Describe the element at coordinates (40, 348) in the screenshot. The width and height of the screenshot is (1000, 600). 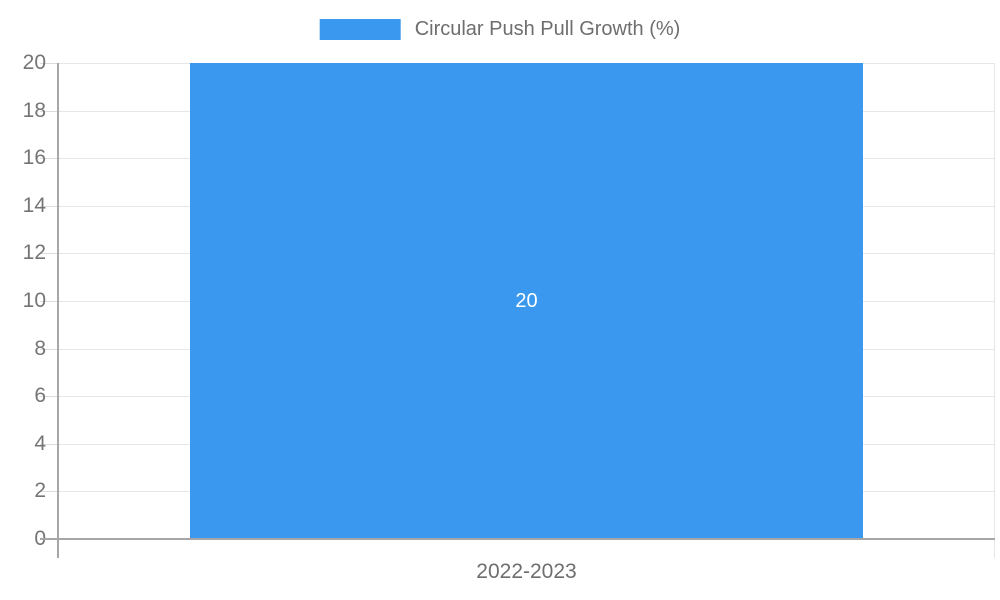
I see `y-tick-label: 8` at that location.